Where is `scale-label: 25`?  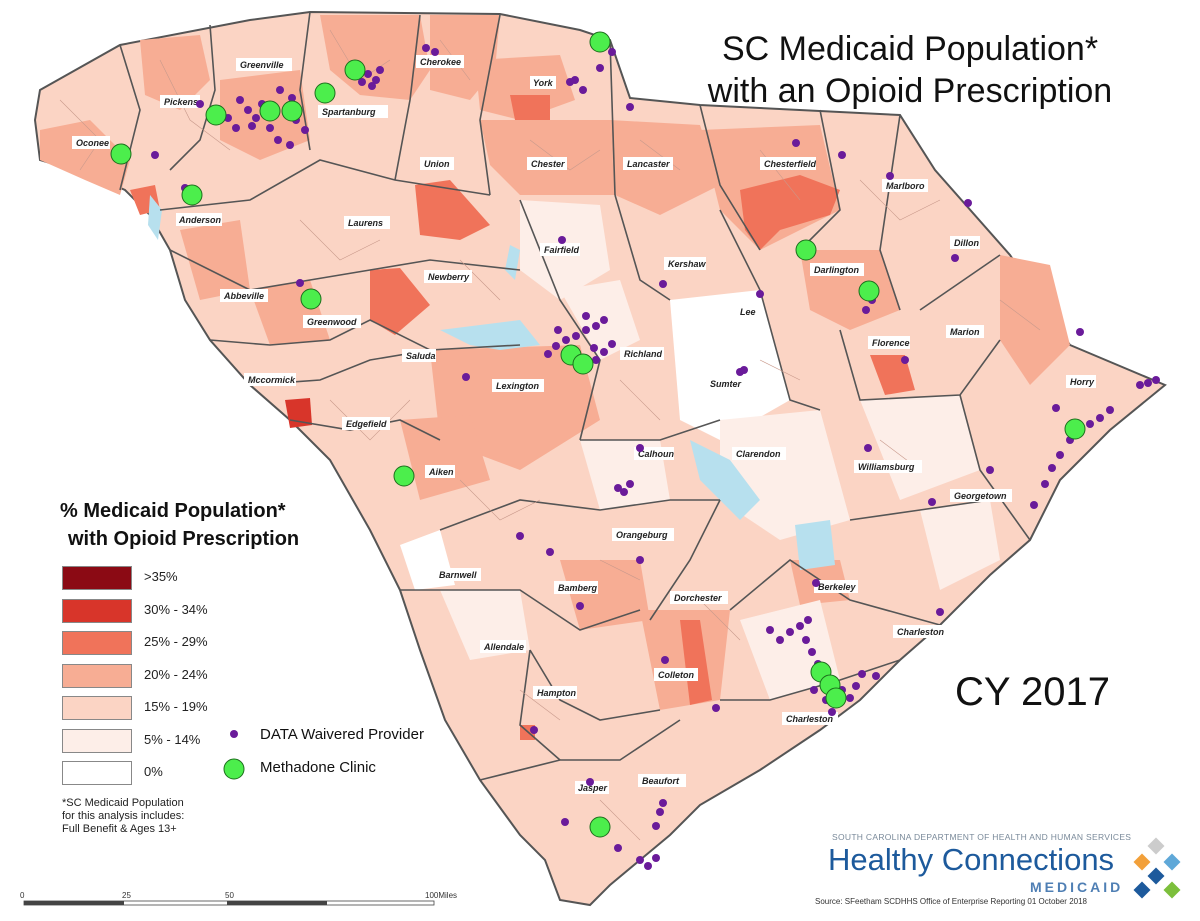
scale-label: 25 is located at coordinates (126, 895).